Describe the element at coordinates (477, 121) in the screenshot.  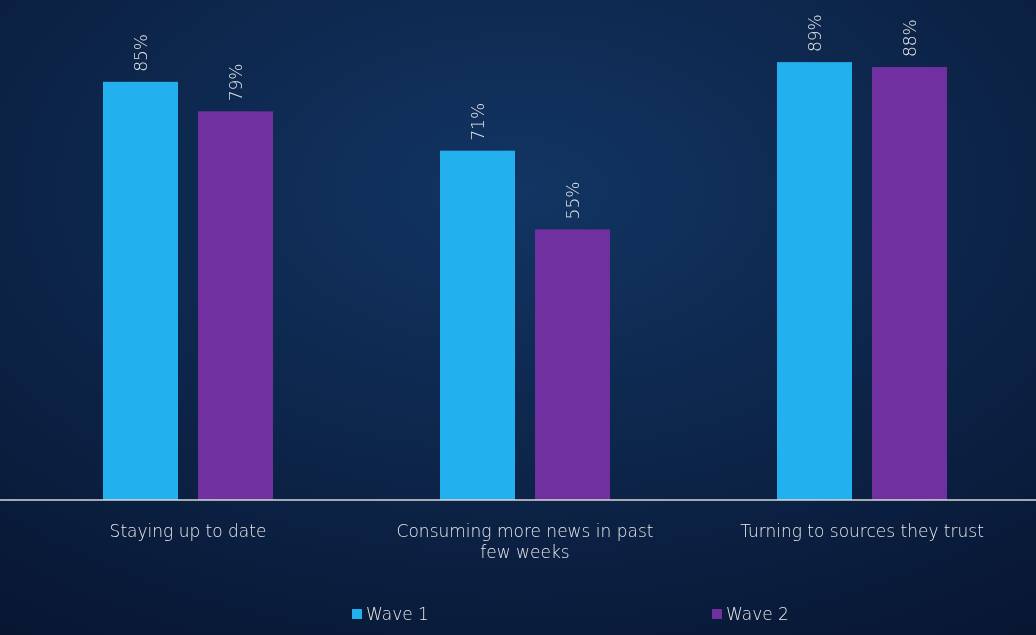
I see `data-label: 71%` at that location.